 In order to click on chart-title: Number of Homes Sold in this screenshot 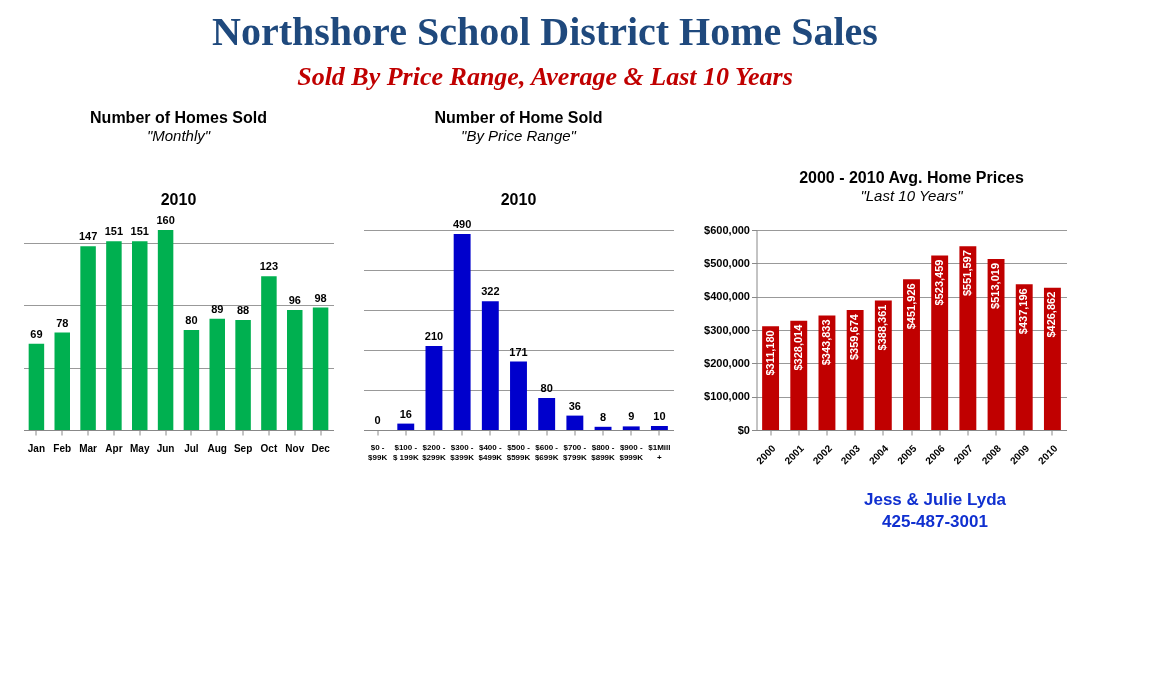, I will do `click(178, 117)`.